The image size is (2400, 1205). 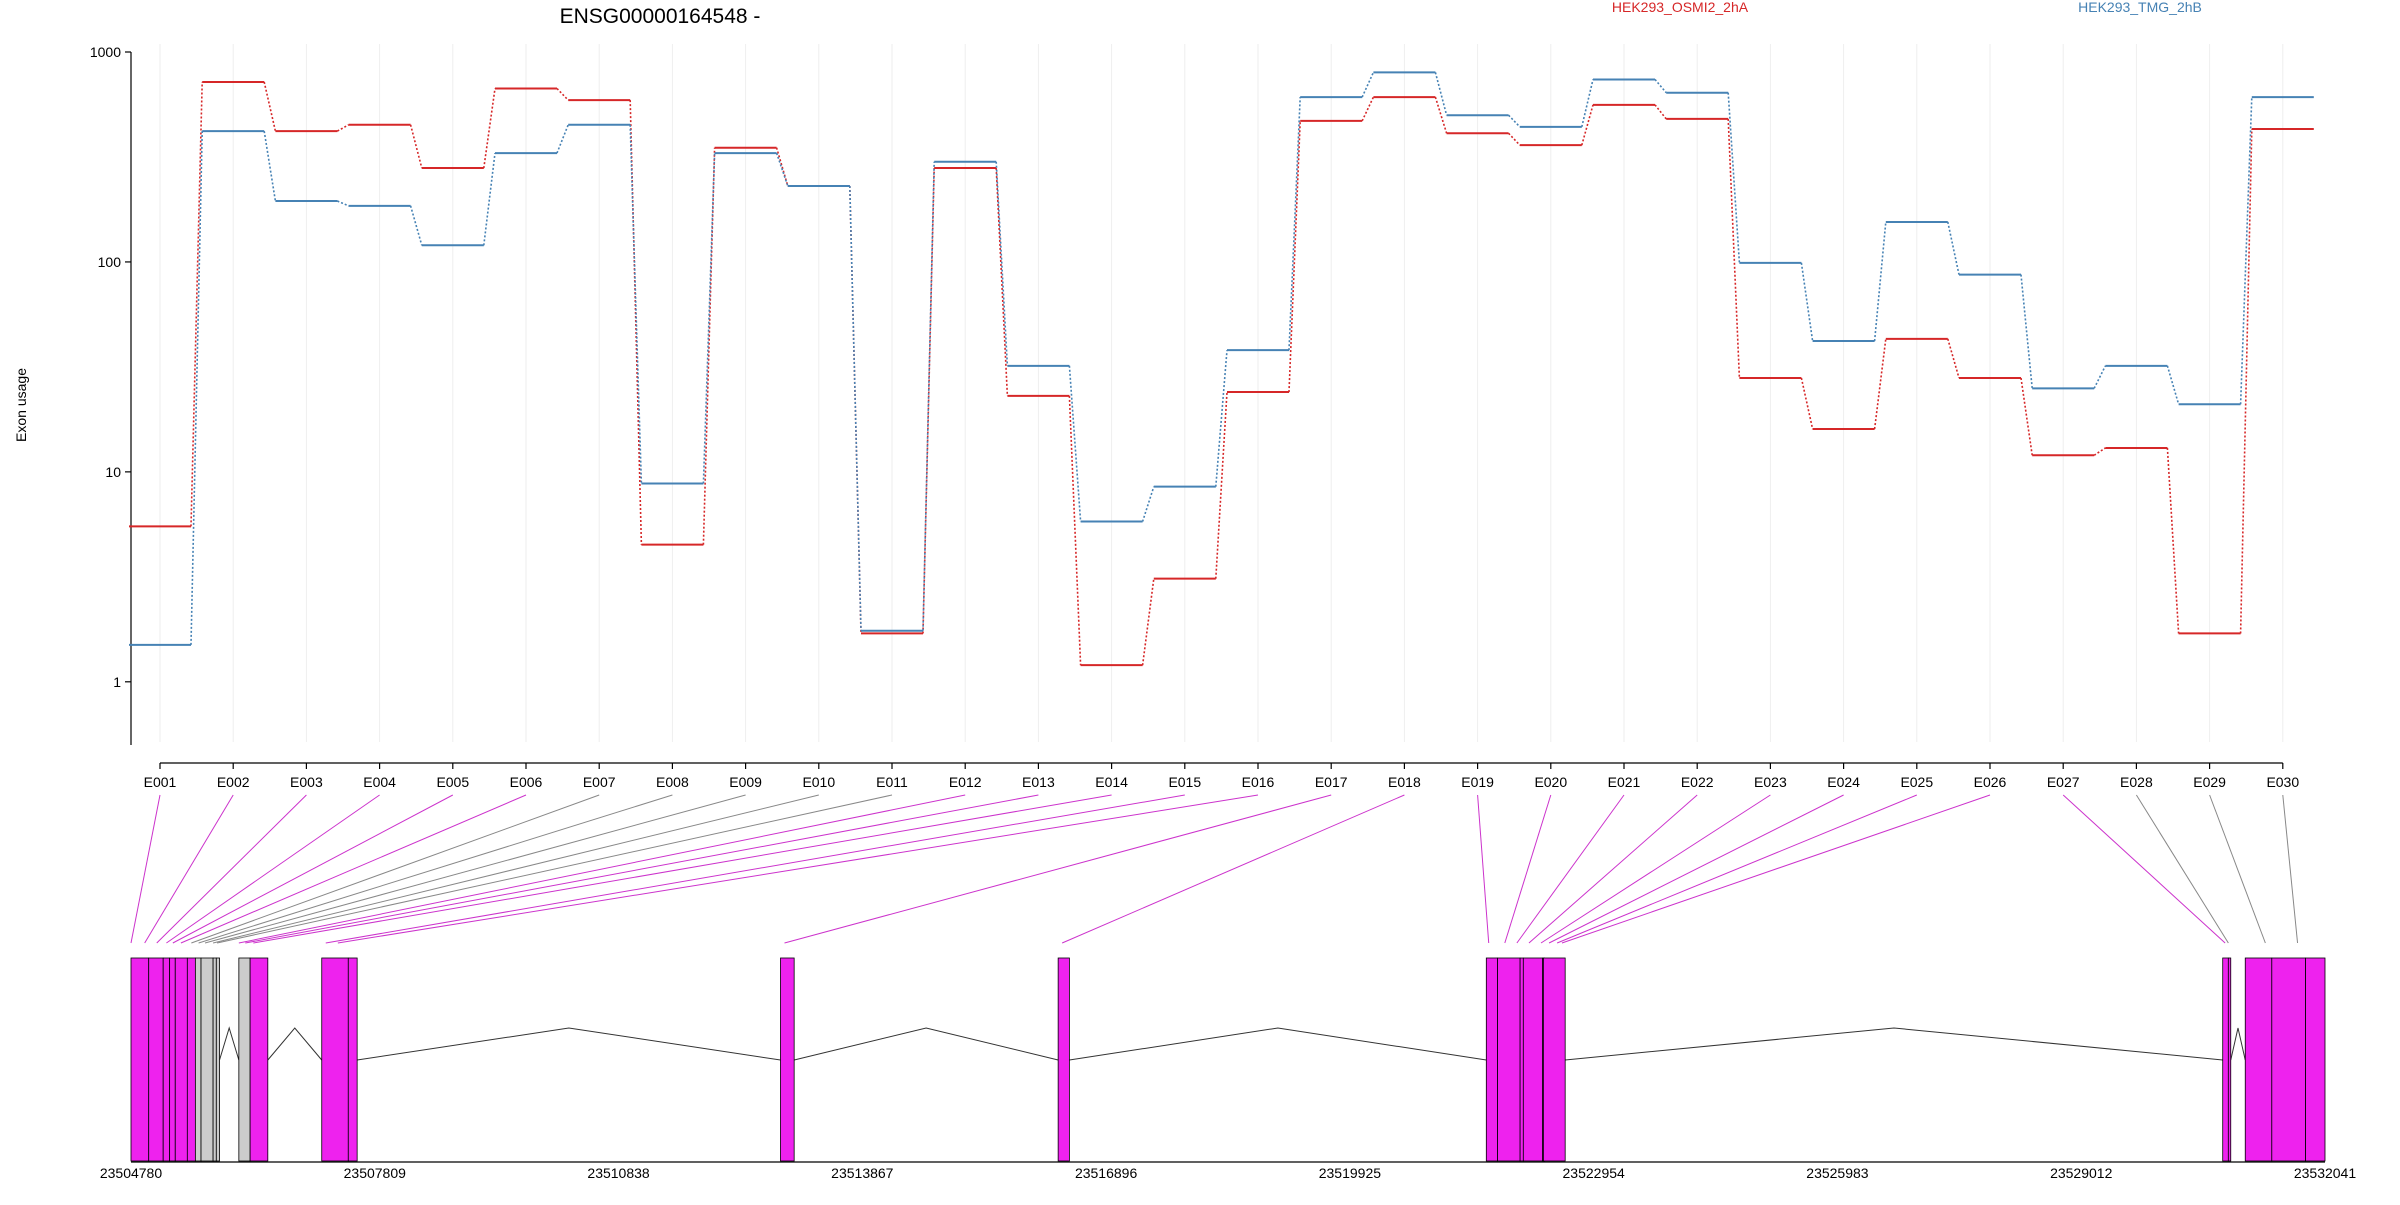 I want to click on connector-e011, so click(x=555, y=869).